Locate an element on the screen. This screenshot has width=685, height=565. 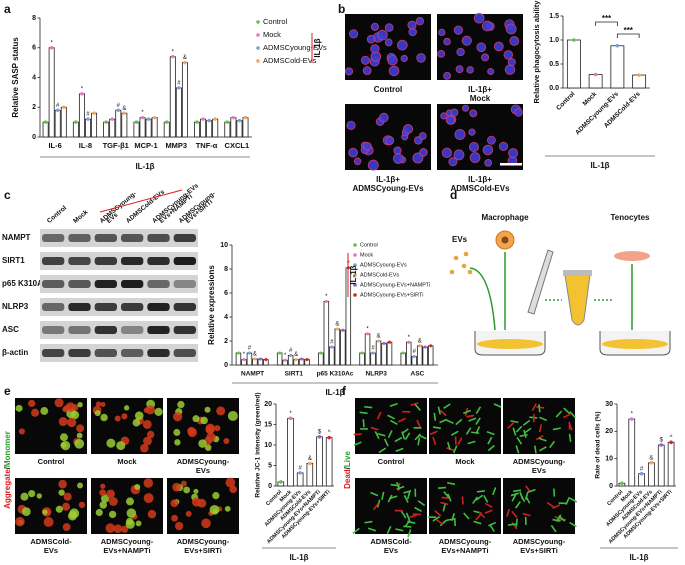
sig-marker: * is located at coordinates (285, 356).